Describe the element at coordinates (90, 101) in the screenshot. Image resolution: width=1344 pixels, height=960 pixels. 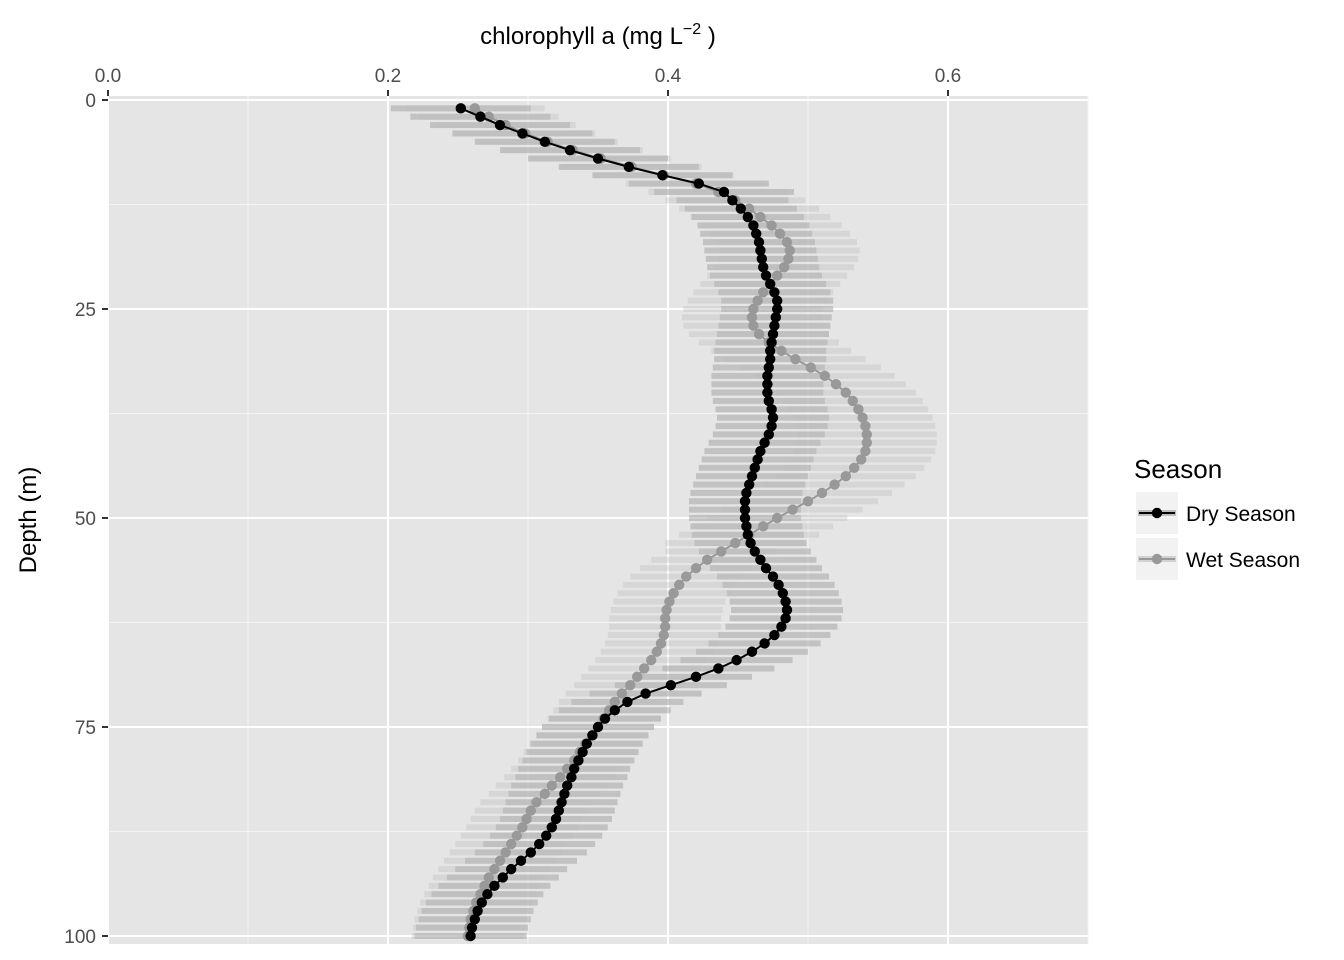
I see `y-tick-label: 0` at that location.